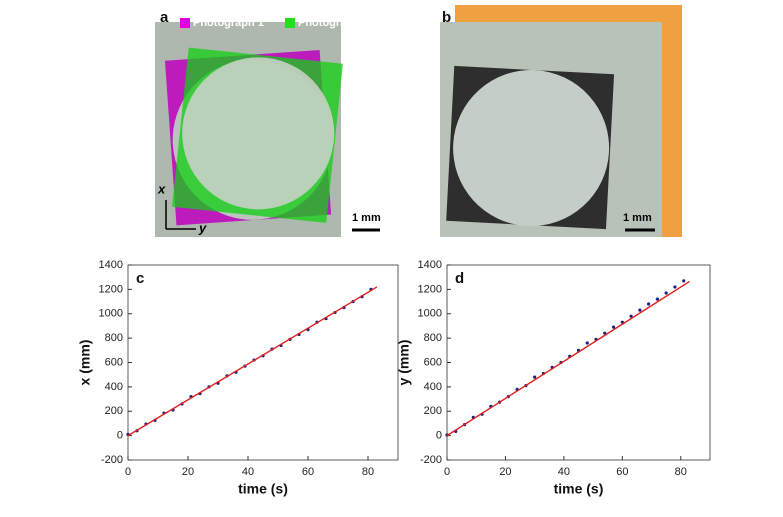  Describe the element at coordinates (267, 127) in the screenshot. I see `photo-a` at that location.